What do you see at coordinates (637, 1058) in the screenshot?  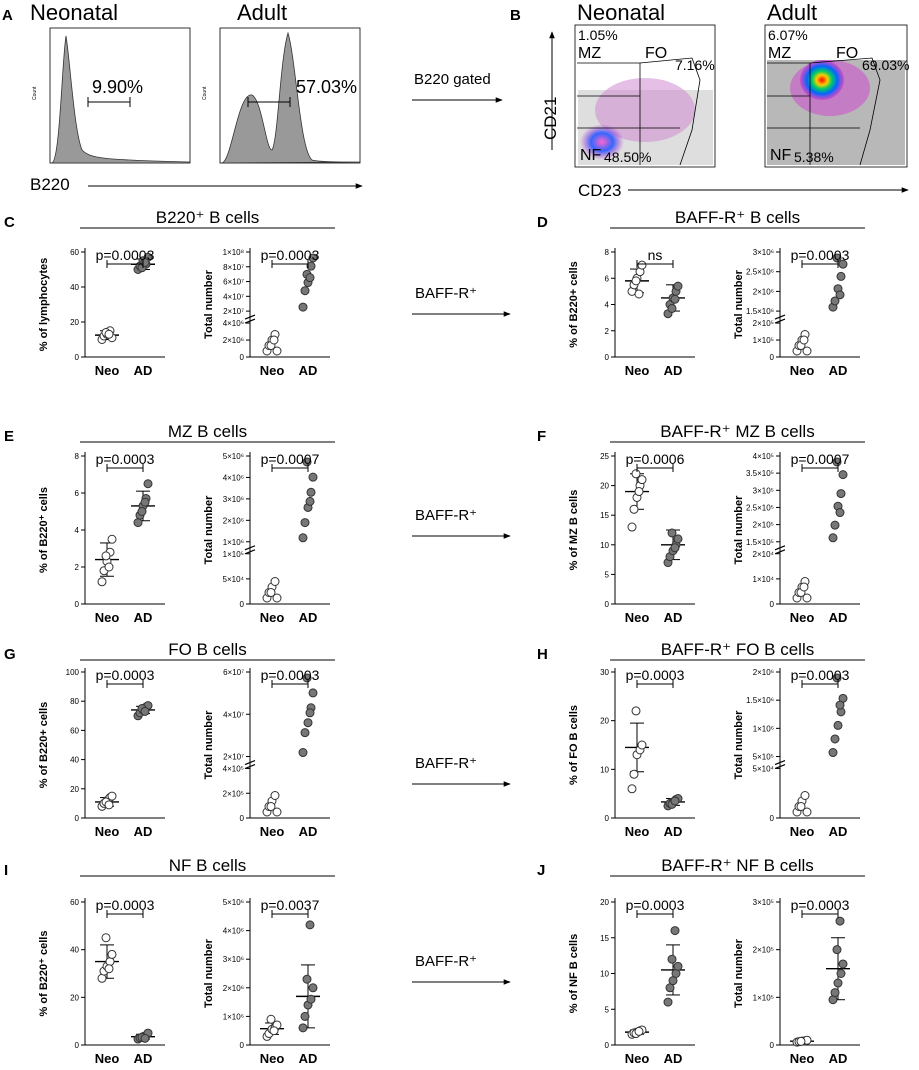 I see `x-label-neo: Neo` at bounding box center [637, 1058].